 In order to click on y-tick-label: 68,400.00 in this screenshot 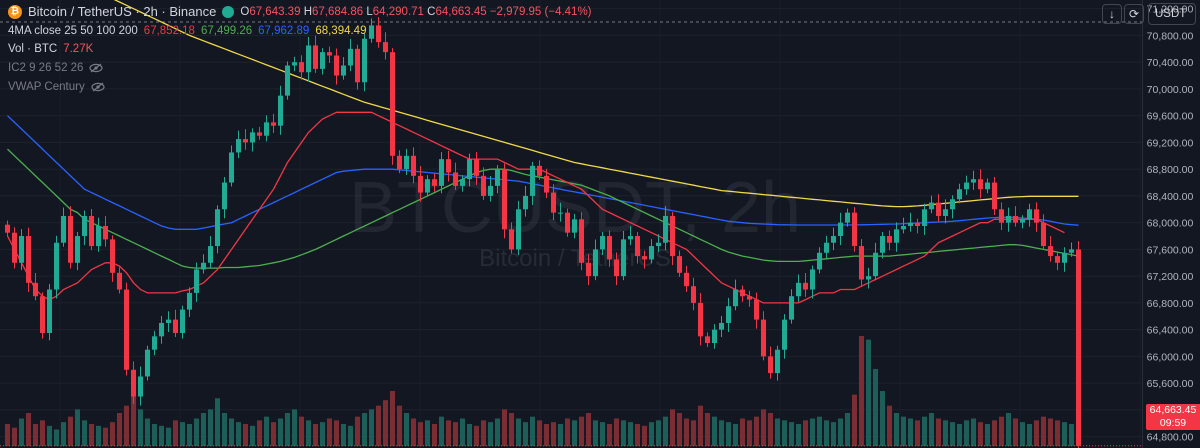, I will do `click(1170, 197)`.